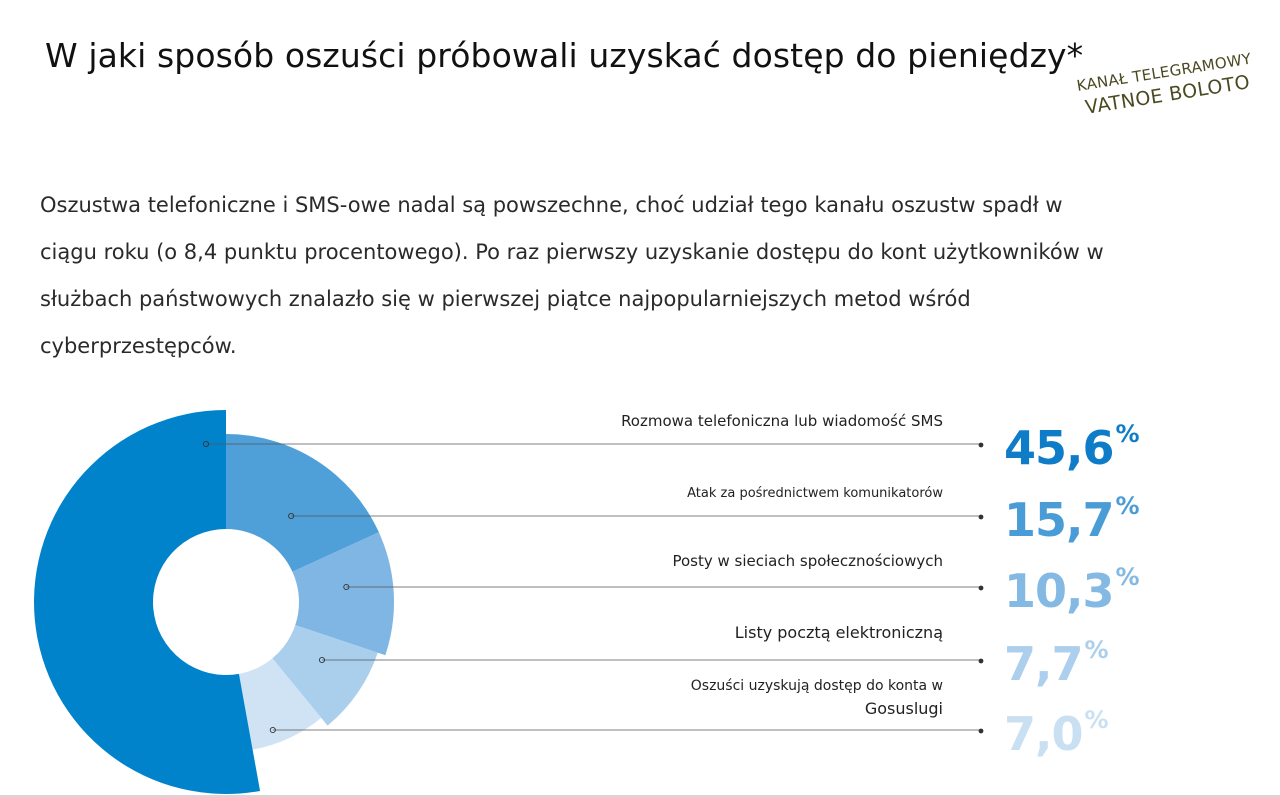 The width and height of the screenshot is (1280, 797). What do you see at coordinates (1043, 664) in the screenshot?
I see `value-label: 7,7` at bounding box center [1043, 664].